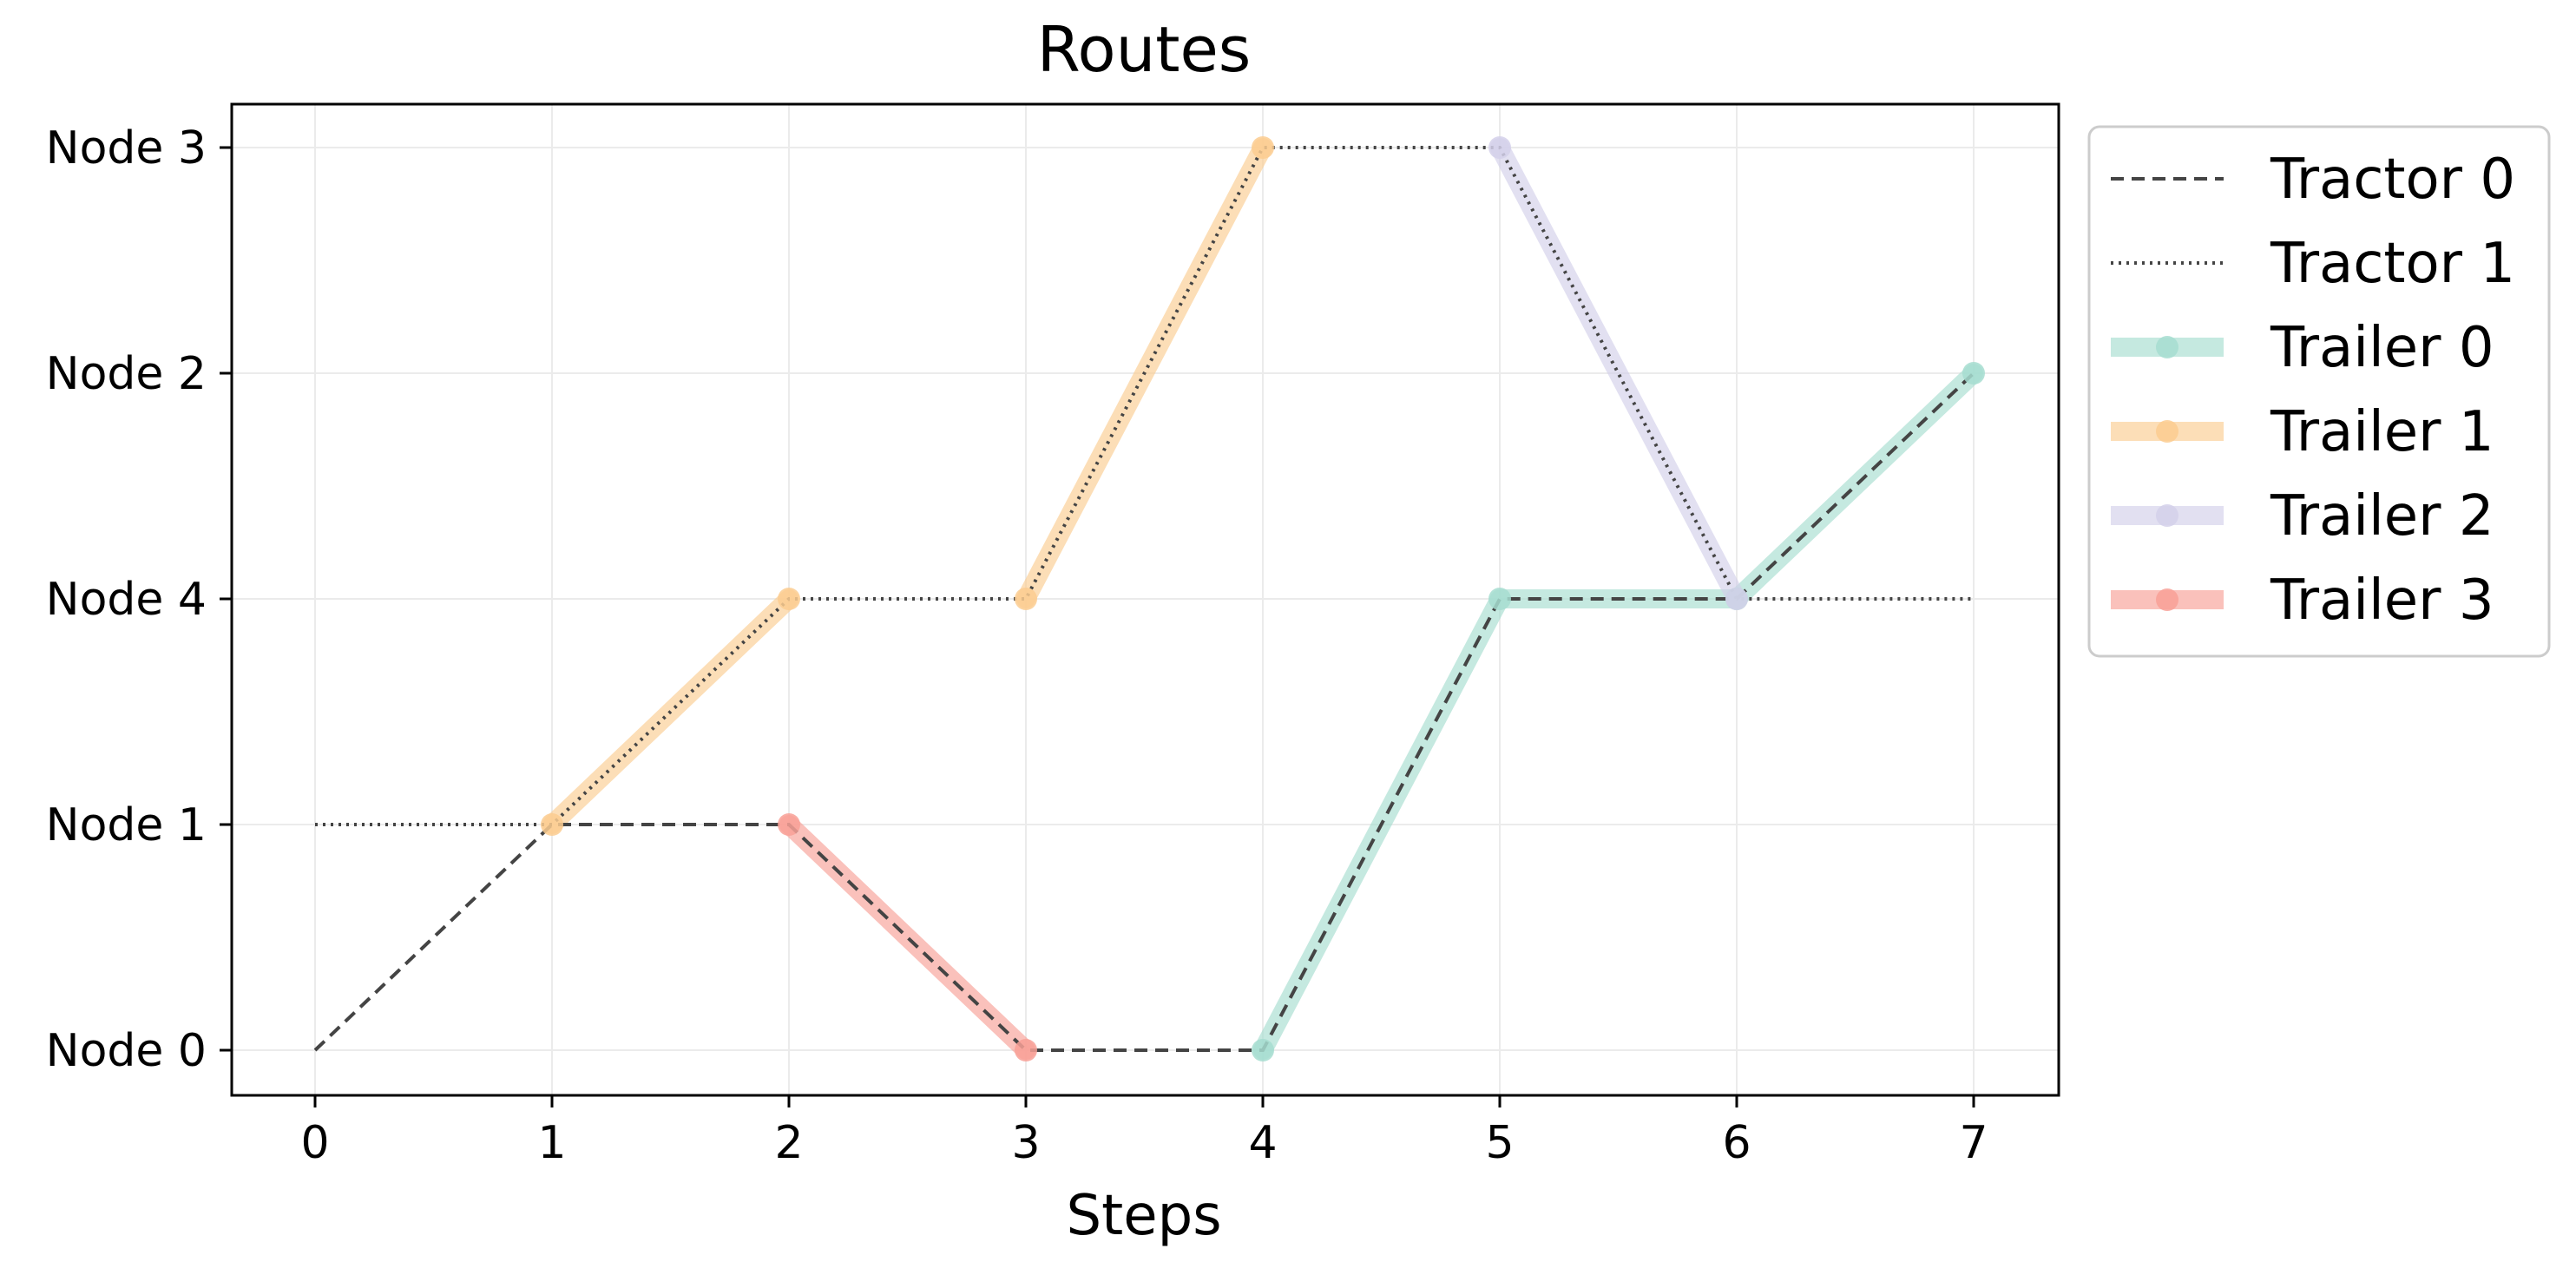  Describe the element at coordinates (126, 600) in the screenshot. I see `y-tick-label-node-4: Node 4` at that location.